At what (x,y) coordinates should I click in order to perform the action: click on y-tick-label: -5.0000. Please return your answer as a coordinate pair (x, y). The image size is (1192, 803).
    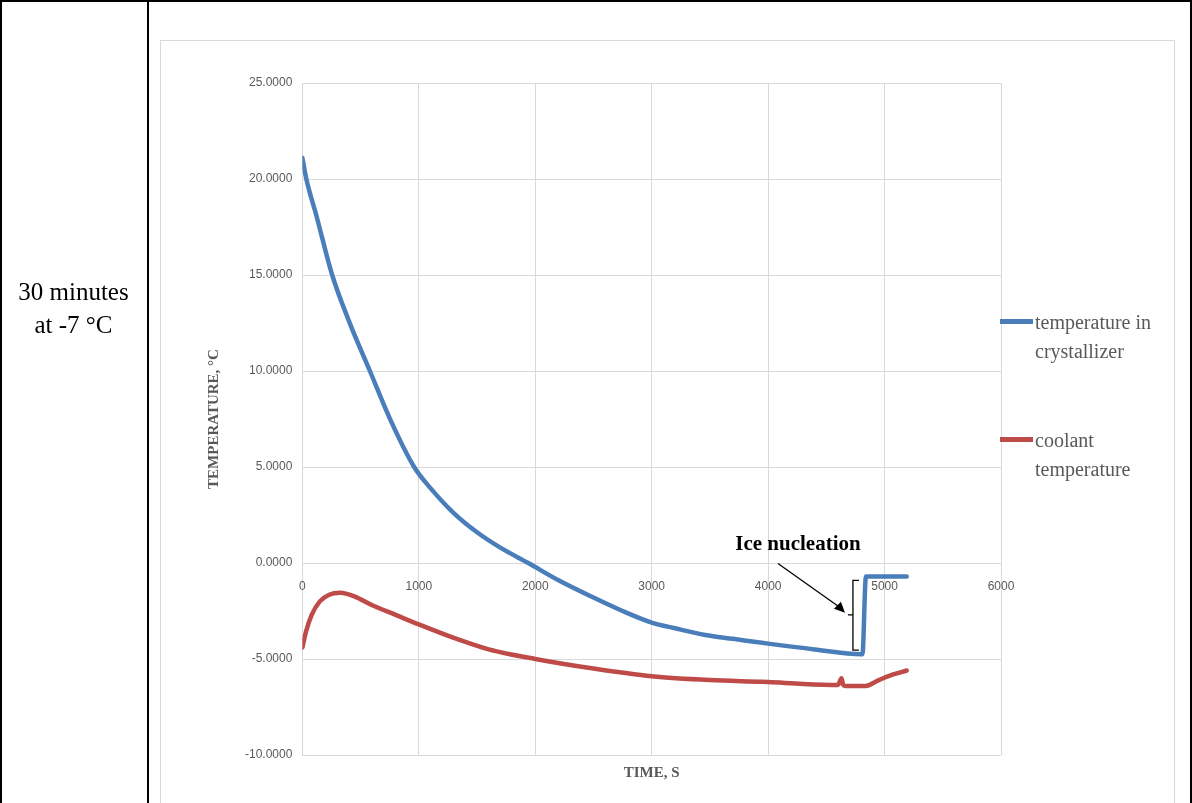
    Looking at the image, I should click on (272, 658).